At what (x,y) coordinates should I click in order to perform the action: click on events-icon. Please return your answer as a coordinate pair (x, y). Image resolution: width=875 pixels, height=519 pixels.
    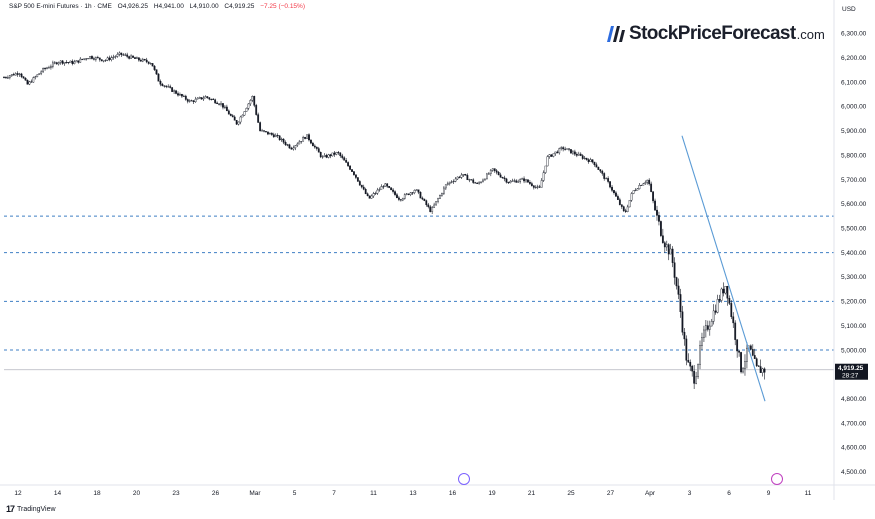
    Looking at the image, I should click on (464, 479).